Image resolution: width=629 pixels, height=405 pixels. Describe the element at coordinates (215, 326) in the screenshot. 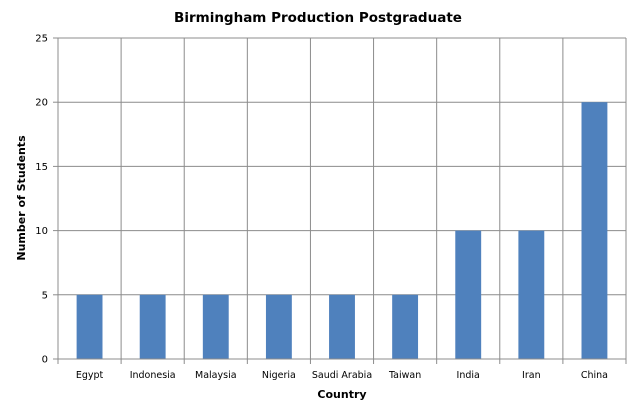

I see `bar-malaysia` at that location.